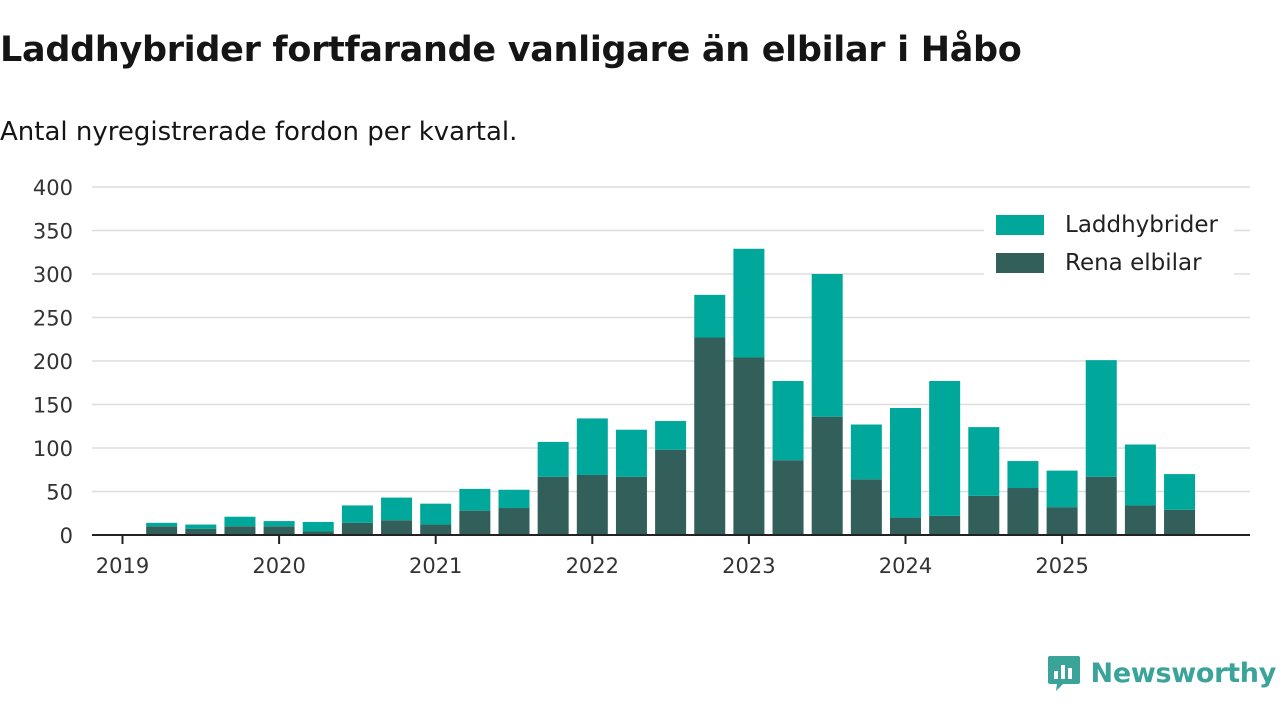 The width and height of the screenshot is (1280, 720). Describe the element at coordinates (1109, 242) in the screenshot. I see `legend: Laddhybrider Rena elbilar` at that location.